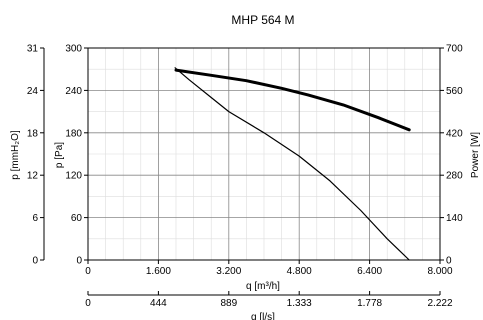 This screenshot has width=483, height=320. I want to click on x2-axis-label: q [l/s], so click(263, 316).